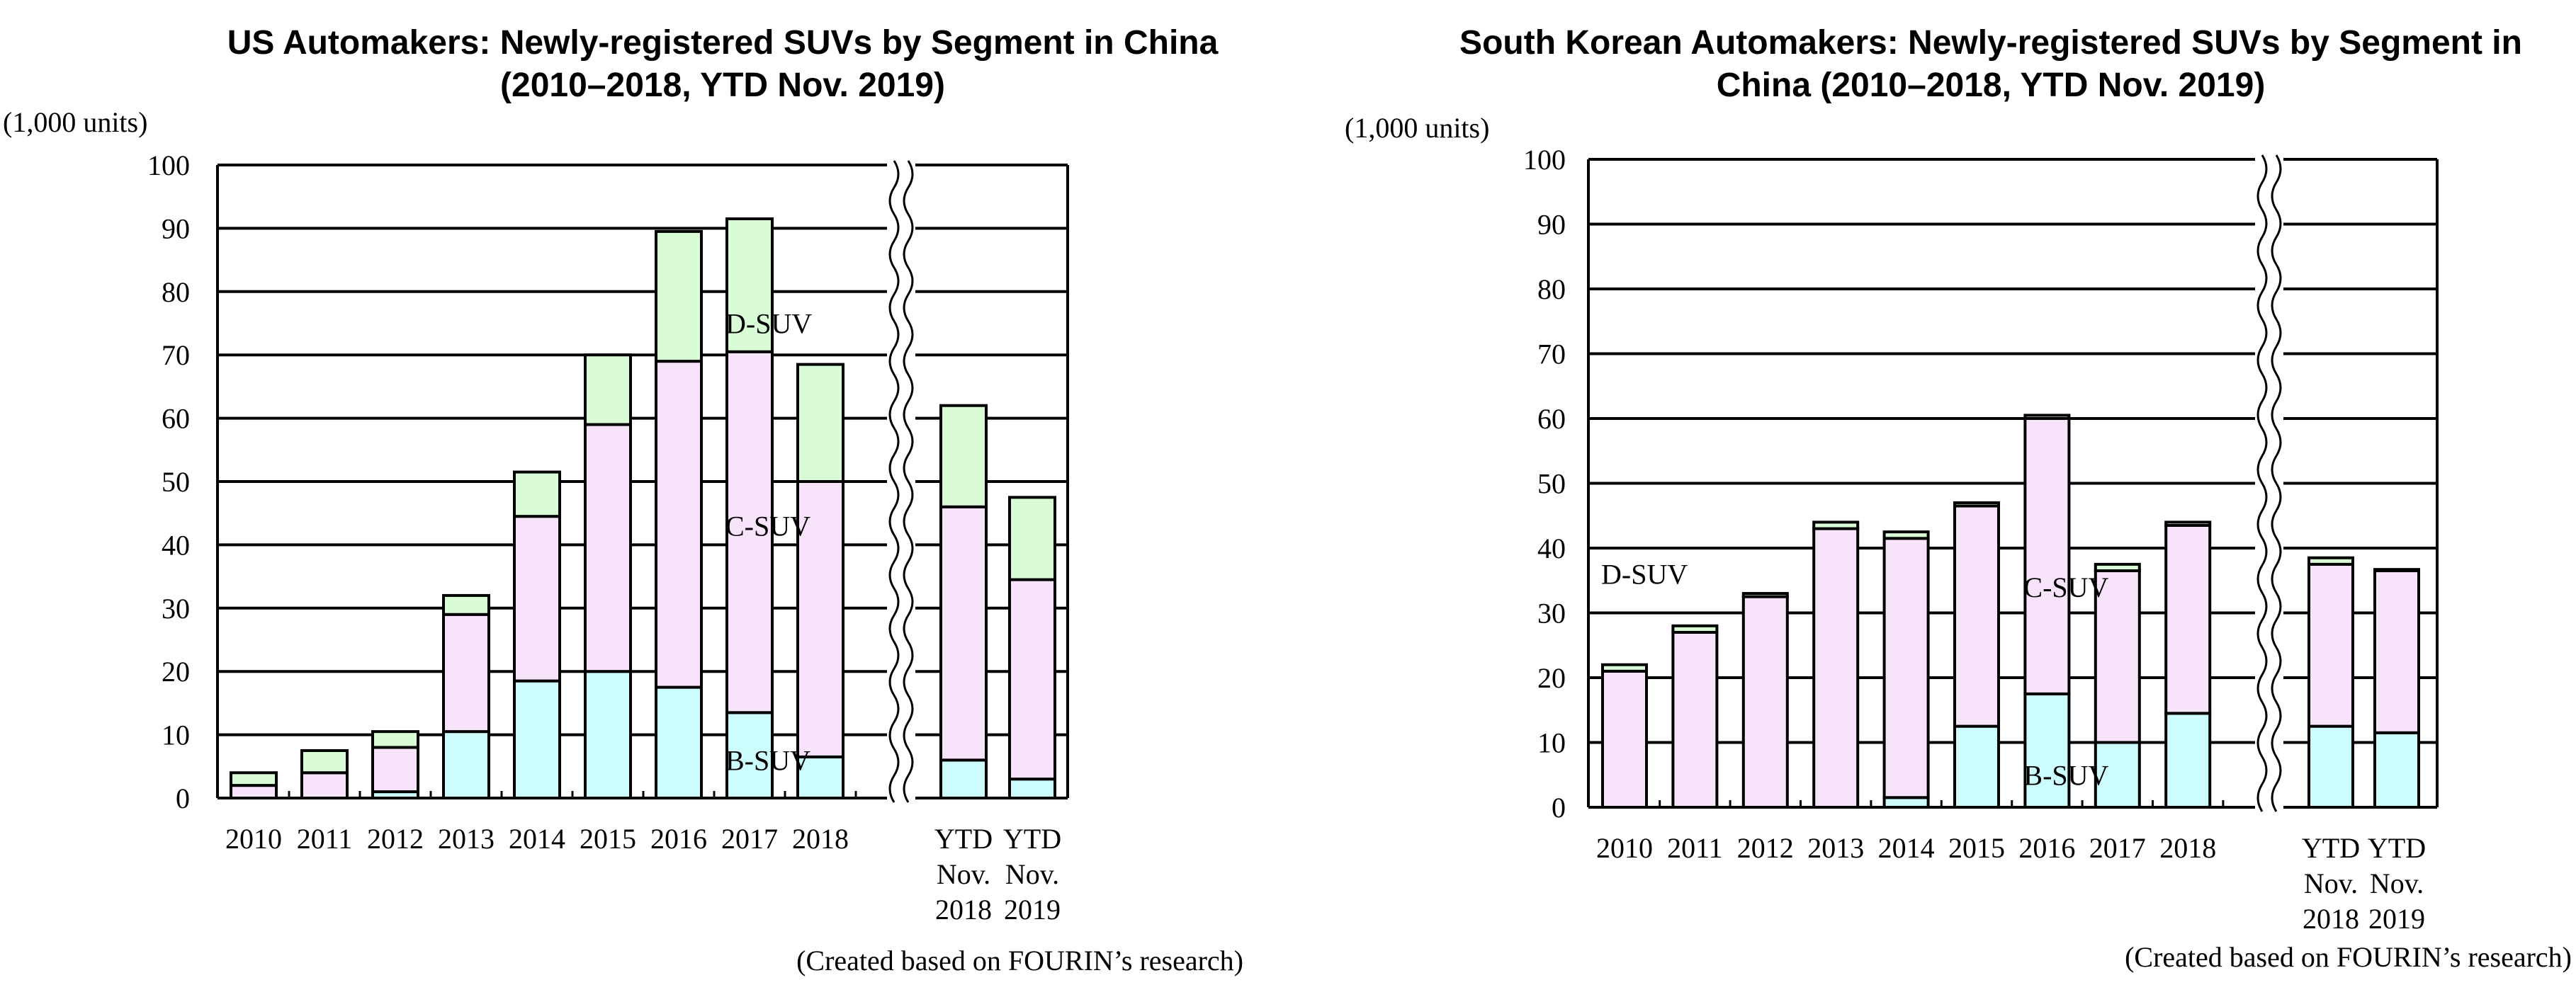 This screenshot has height=985, width=2576. Describe the element at coordinates (176, 228) in the screenshot. I see `y-tick-label: 90` at that location.